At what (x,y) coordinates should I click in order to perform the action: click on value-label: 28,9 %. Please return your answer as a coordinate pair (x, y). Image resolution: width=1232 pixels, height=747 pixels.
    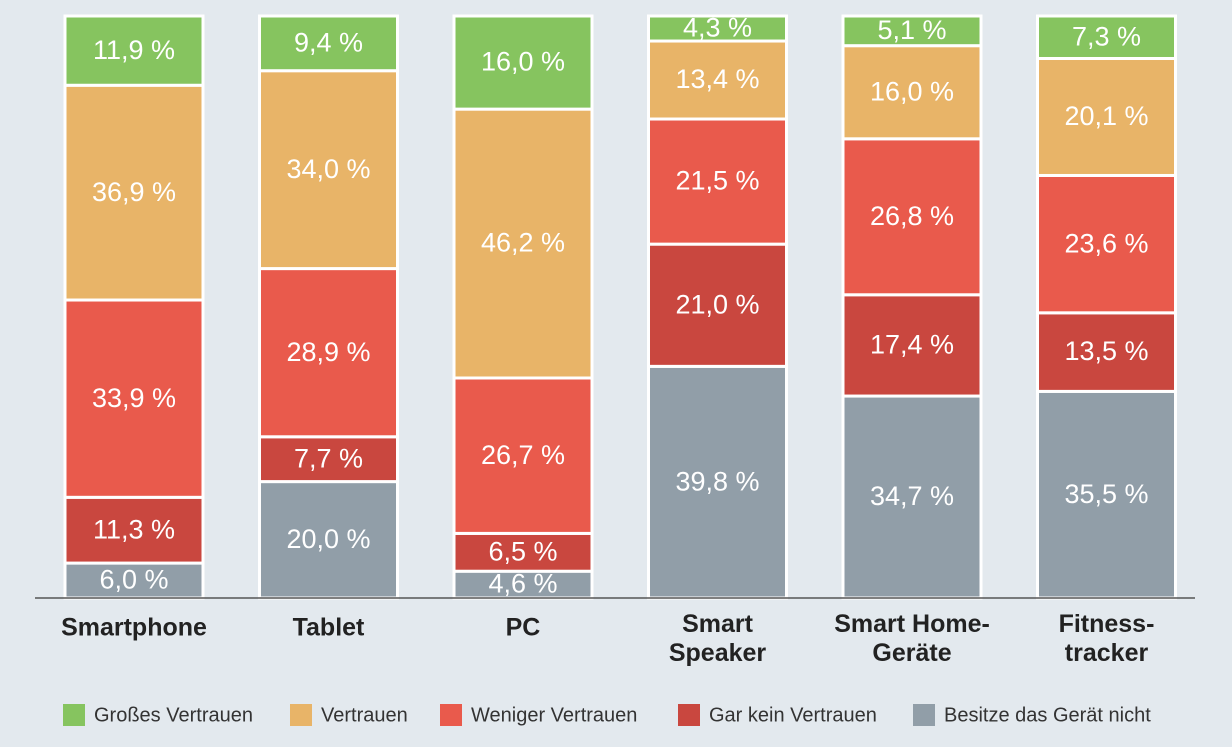
    Looking at the image, I should click on (328, 352).